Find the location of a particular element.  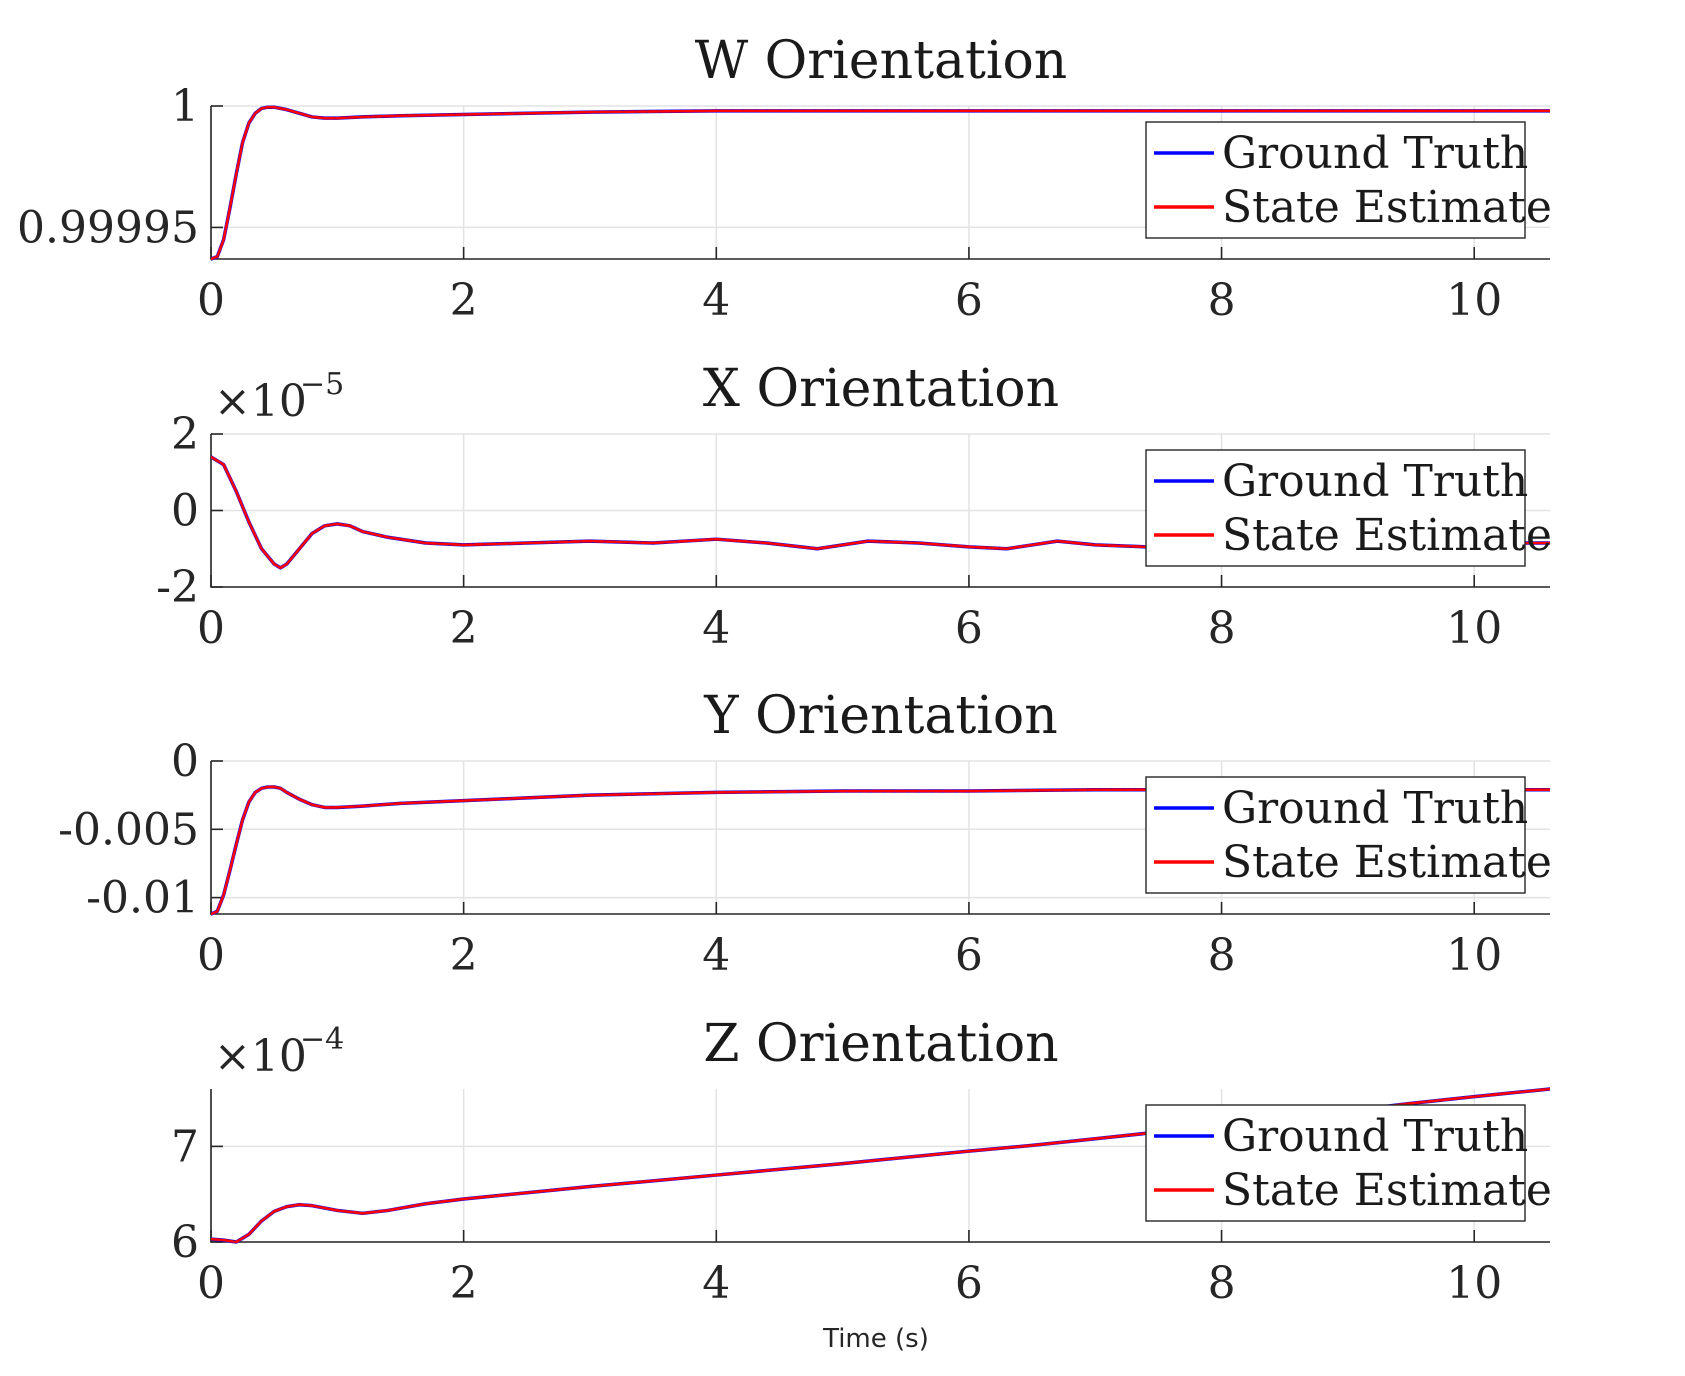

y-tick-label: -0.01 is located at coordinates (142, 898).